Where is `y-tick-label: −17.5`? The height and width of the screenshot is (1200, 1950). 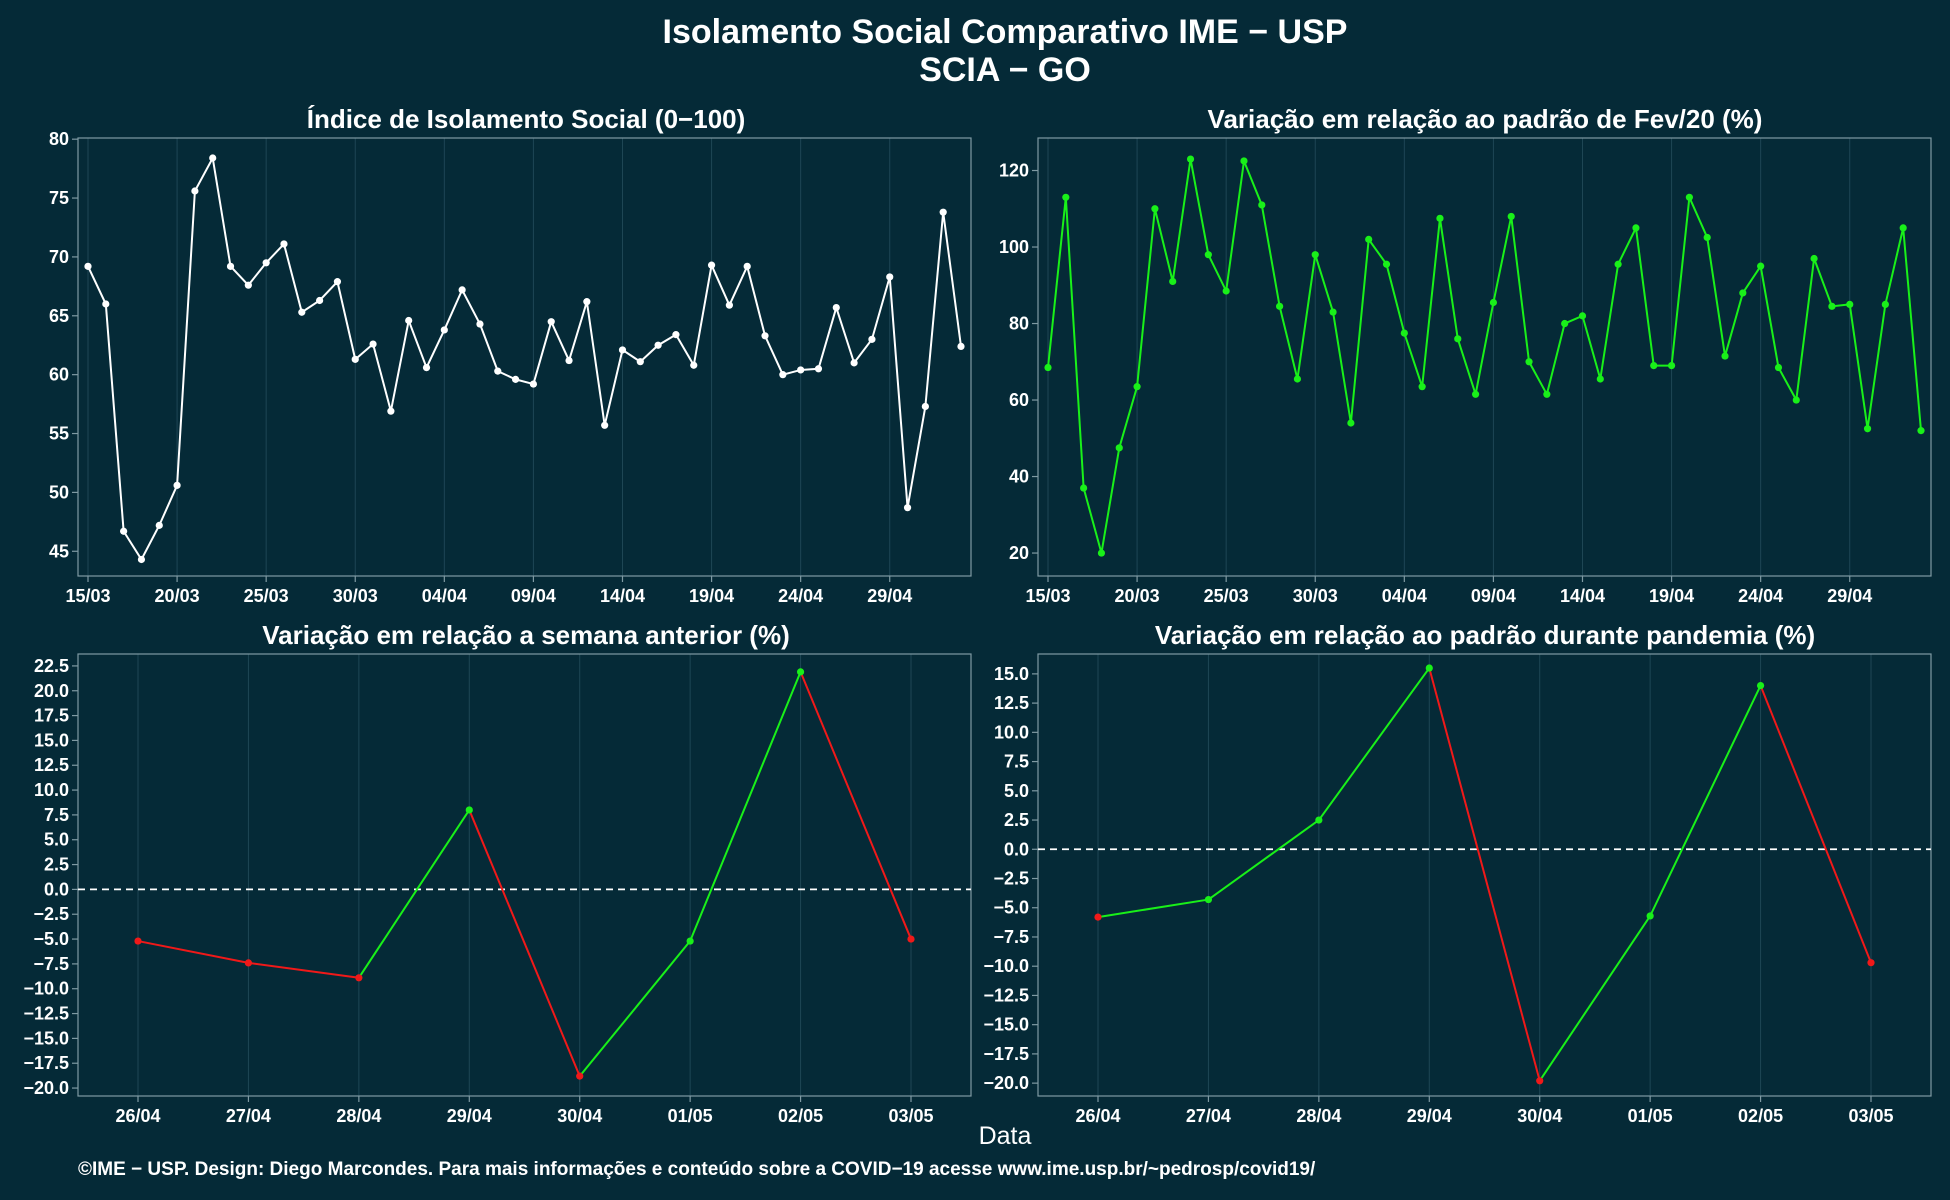
y-tick-label: −17.5 is located at coordinates (1006, 1054).